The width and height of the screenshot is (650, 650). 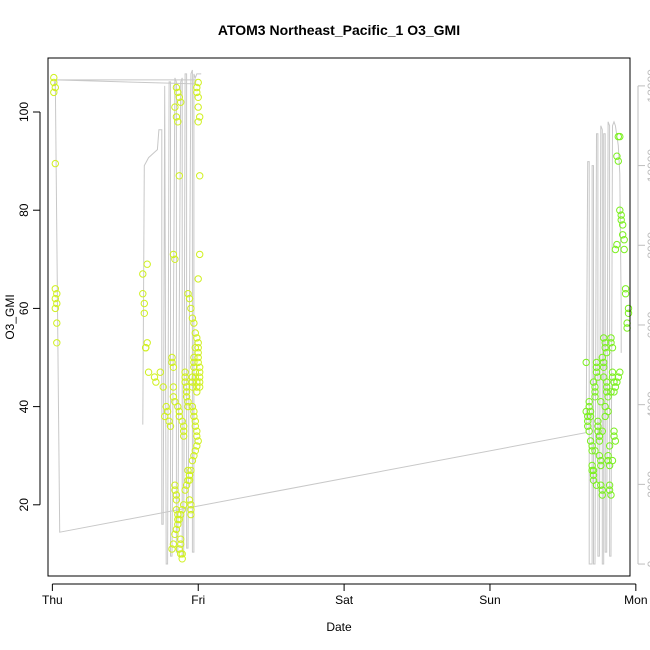 What do you see at coordinates (52, 600) in the screenshot?
I see `x-tick-label: Thu` at bounding box center [52, 600].